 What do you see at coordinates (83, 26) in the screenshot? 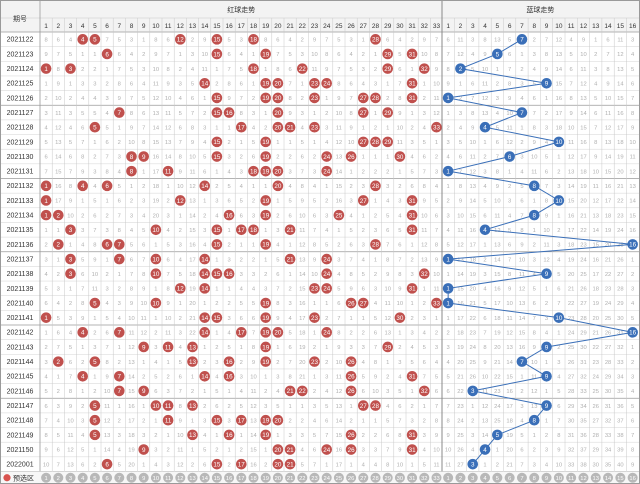
I see `red-number-header: 4` at bounding box center [83, 26].